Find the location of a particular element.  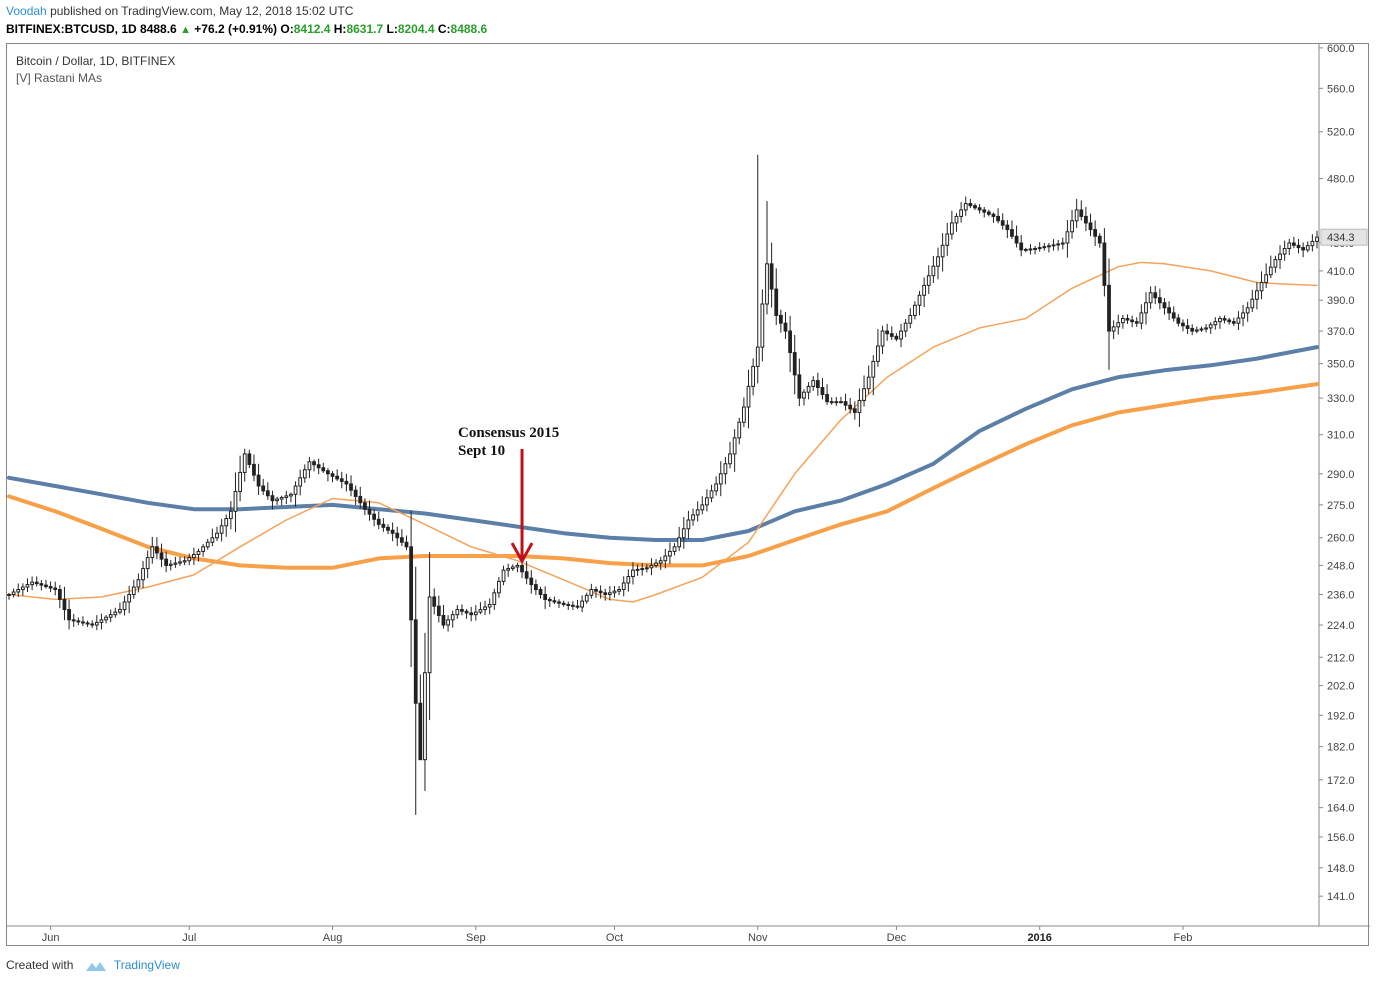

x-tick-label: Oct is located at coordinates (614, 938).